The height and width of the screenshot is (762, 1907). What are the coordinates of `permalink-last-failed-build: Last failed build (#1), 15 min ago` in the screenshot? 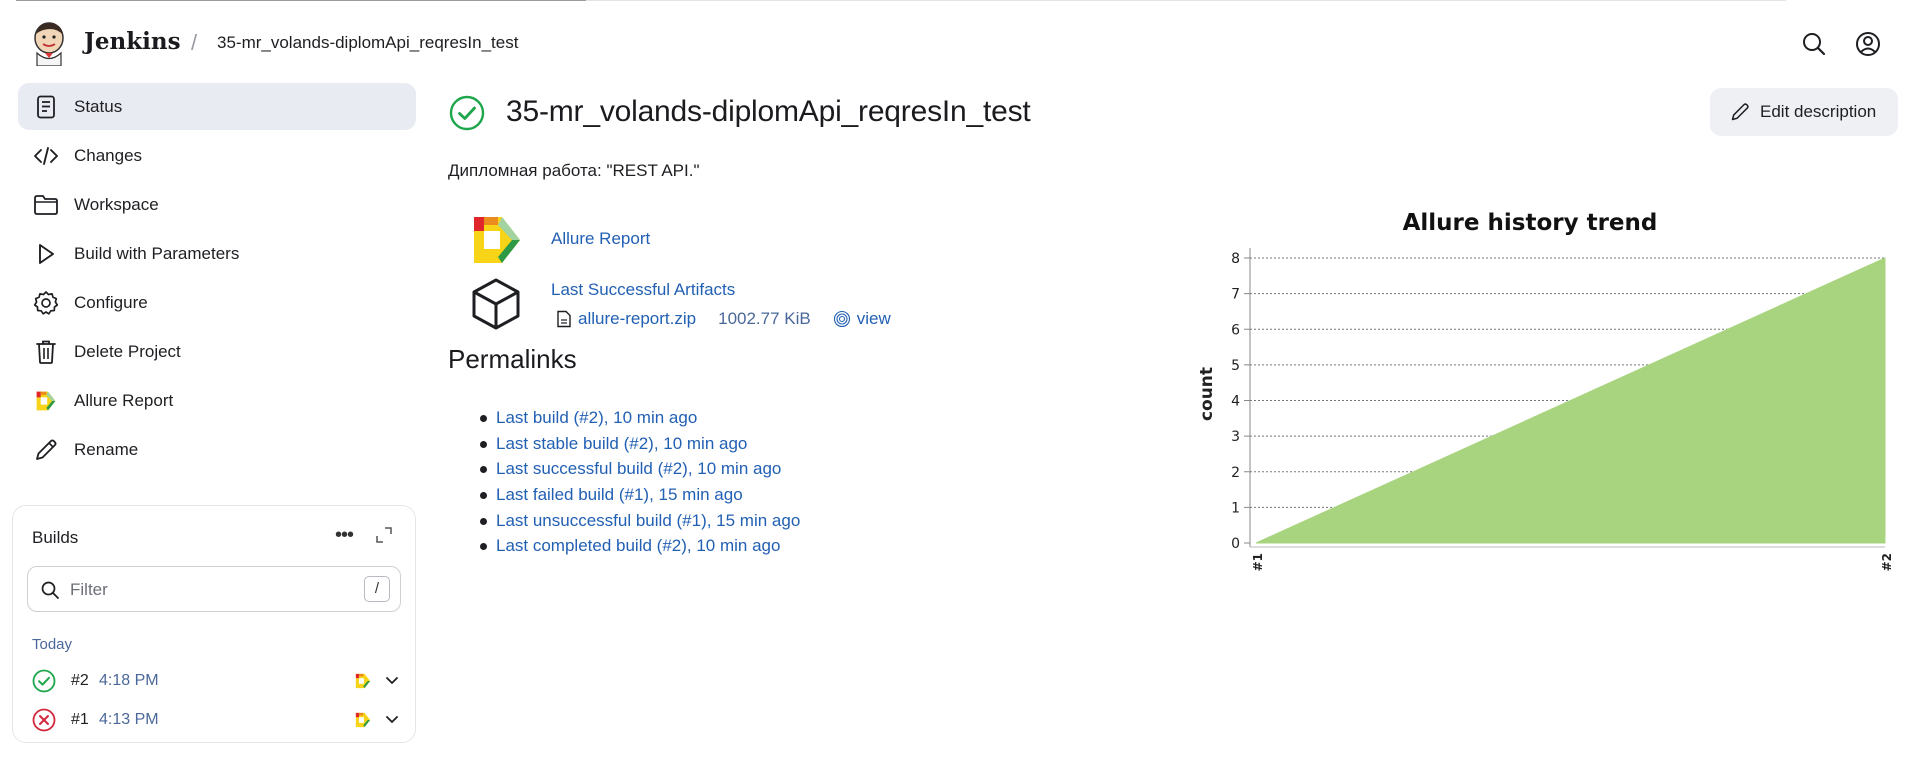 It's located at (619, 495).